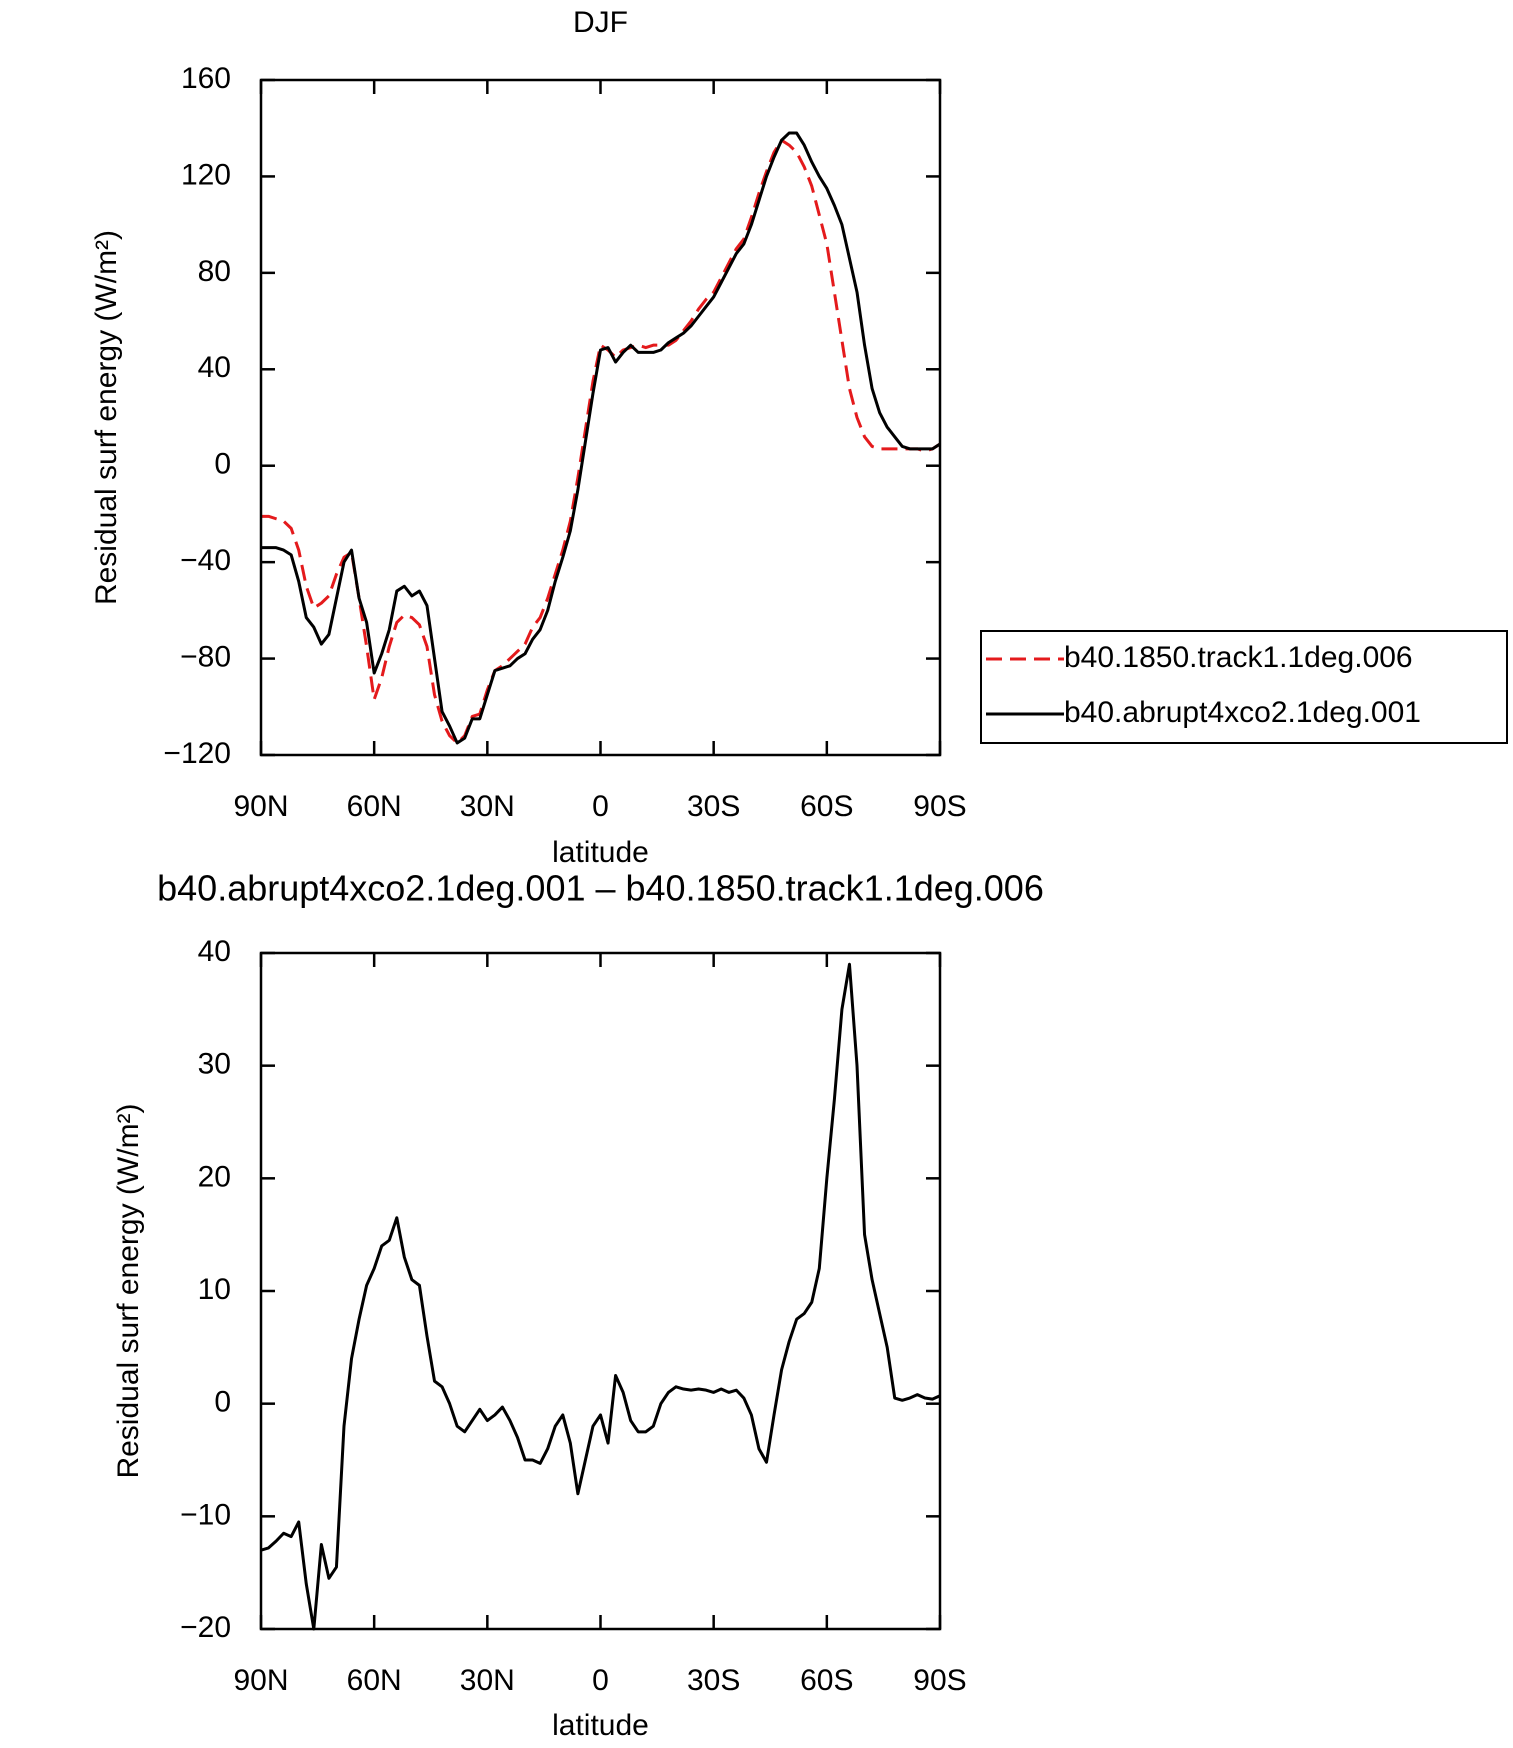  Describe the element at coordinates (1244, 687) in the screenshot. I see `legend-box` at that location.